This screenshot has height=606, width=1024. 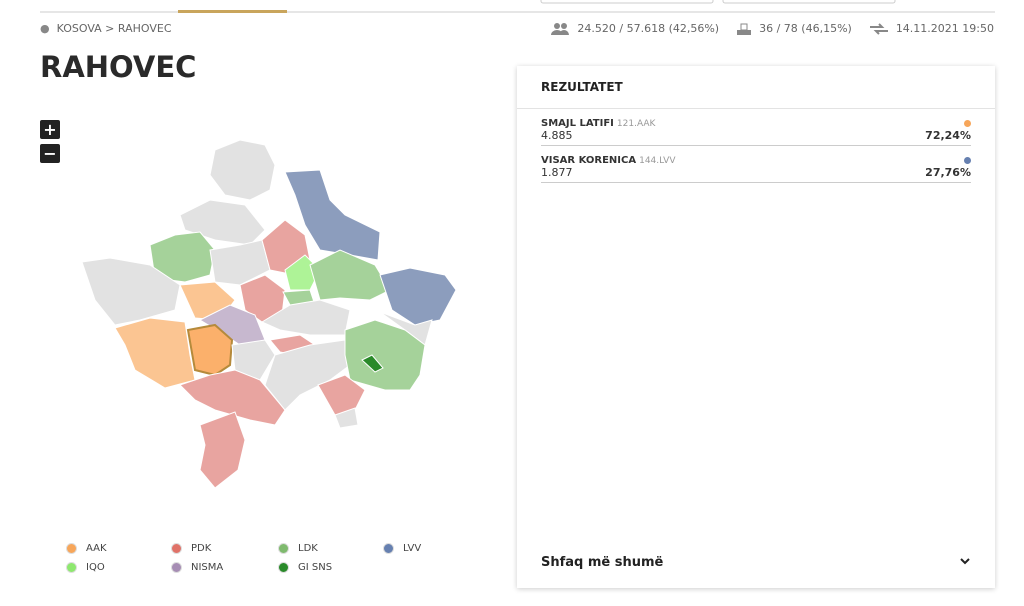 What do you see at coordinates (756, 160) in the screenshot?
I see `candidate-row: VISAR KORENICA 144.LVV` at bounding box center [756, 160].